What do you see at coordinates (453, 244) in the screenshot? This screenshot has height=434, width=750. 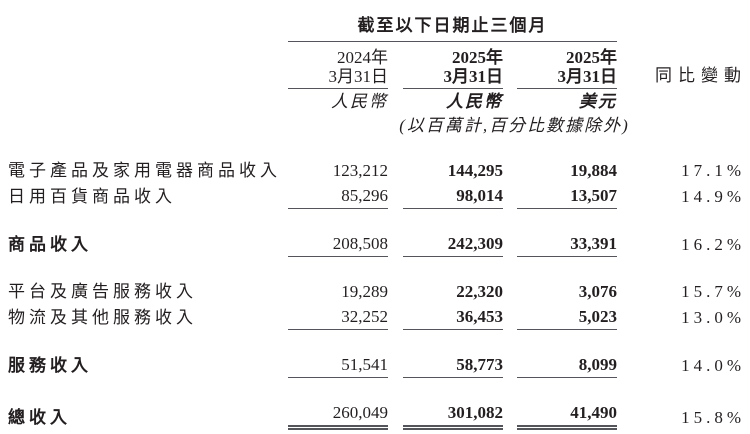 I see `value-2025-rmb: 242,309` at bounding box center [453, 244].